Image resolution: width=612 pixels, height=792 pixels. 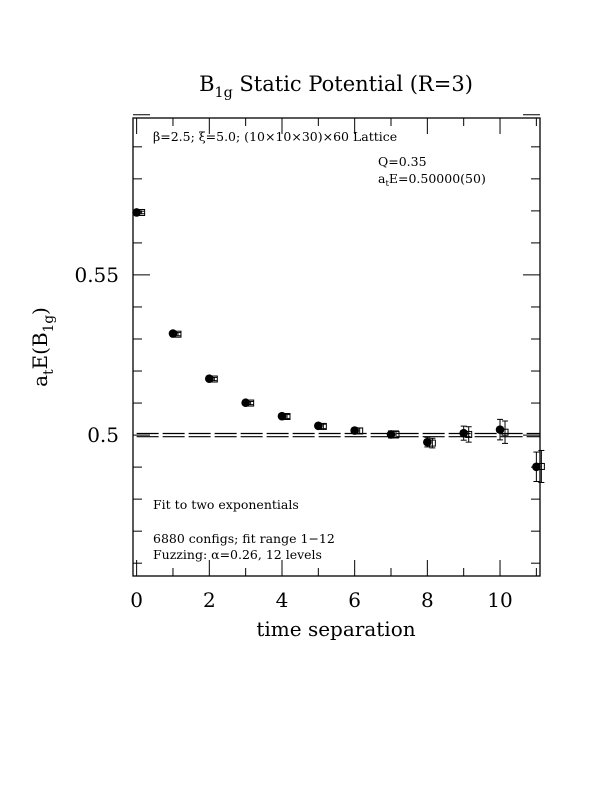 I want to click on lattice-annotation: β=2.5; ξ=5.0; (10×10×30)×60 Lattice, so click(x=275, y=136).